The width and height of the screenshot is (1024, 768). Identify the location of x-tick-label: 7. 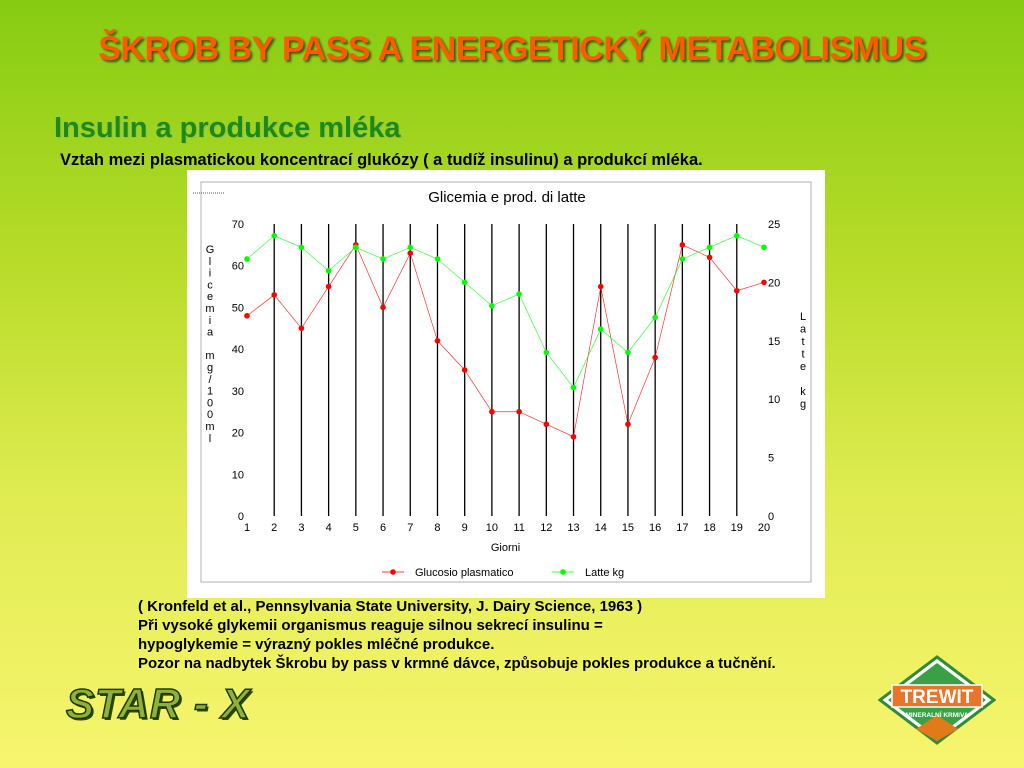
(410, 528).